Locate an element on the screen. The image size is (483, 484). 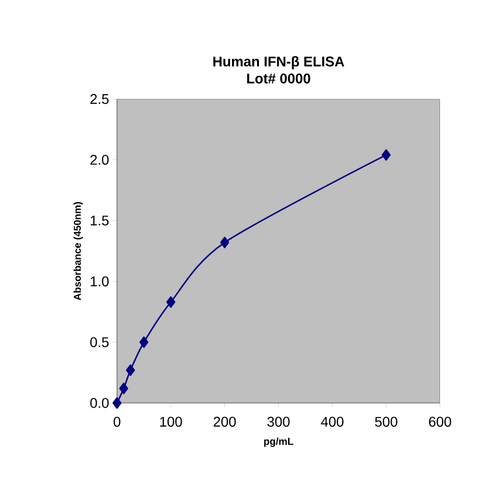
x-tick-label: 100 is located at coordinates (171, 421).